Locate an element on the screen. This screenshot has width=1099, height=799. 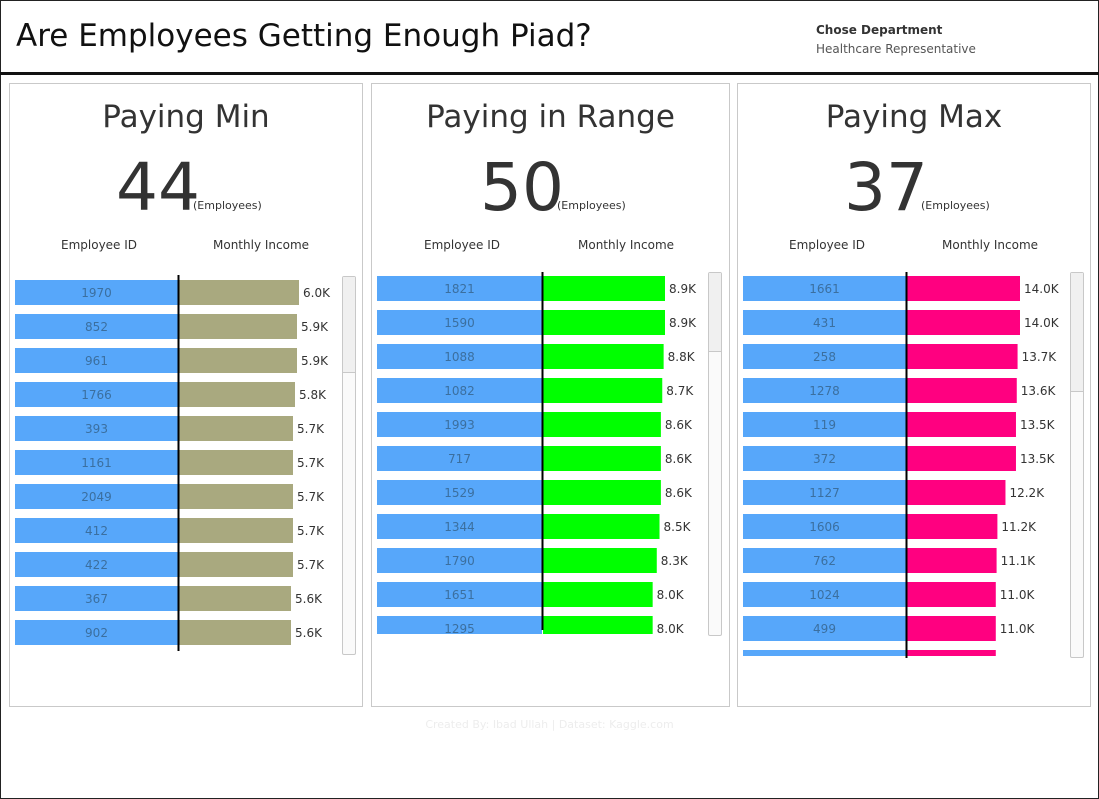
employee-id-label: 852 is located at coordinates (96, 327).